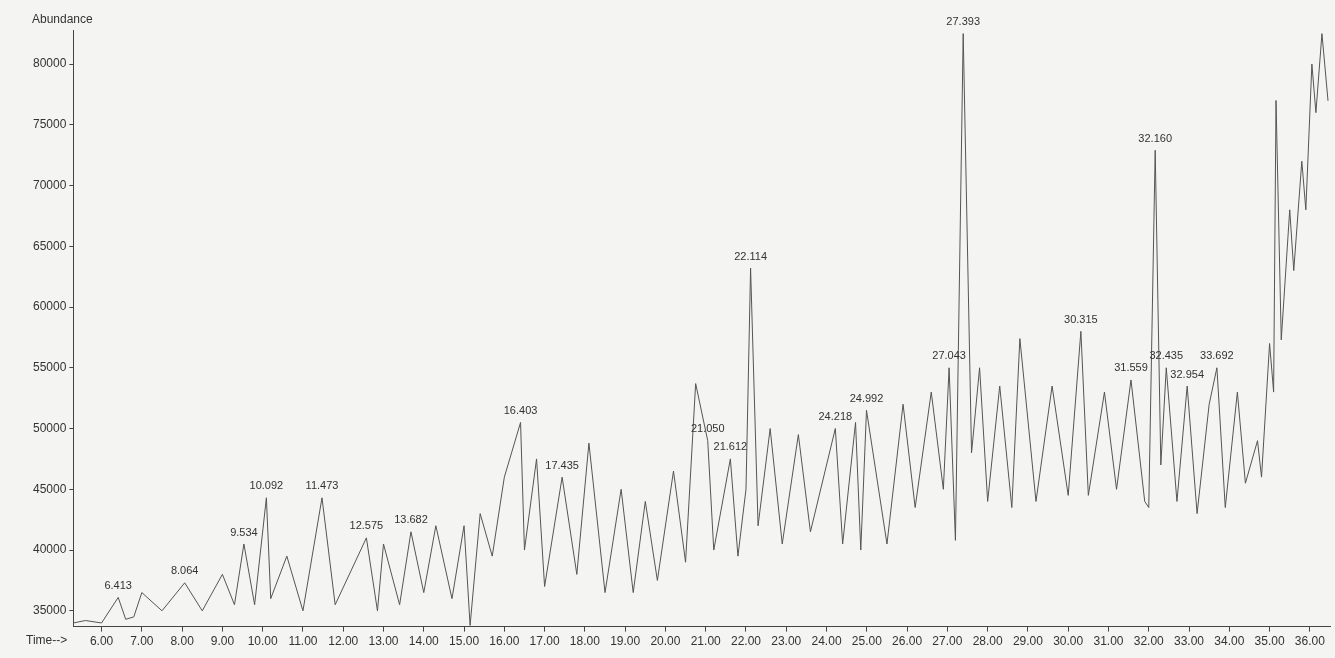 The height and width of the screenshot is (658, 1335). I want to click on y-tick-label: 50000, so click(49, 427).